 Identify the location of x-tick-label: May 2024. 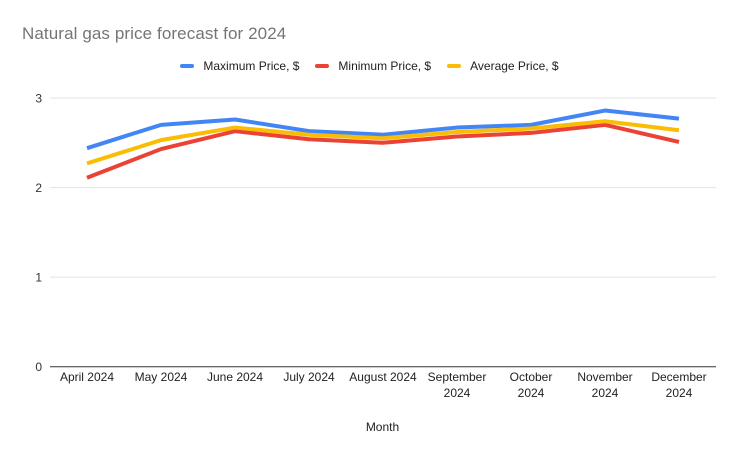
(161, 377).